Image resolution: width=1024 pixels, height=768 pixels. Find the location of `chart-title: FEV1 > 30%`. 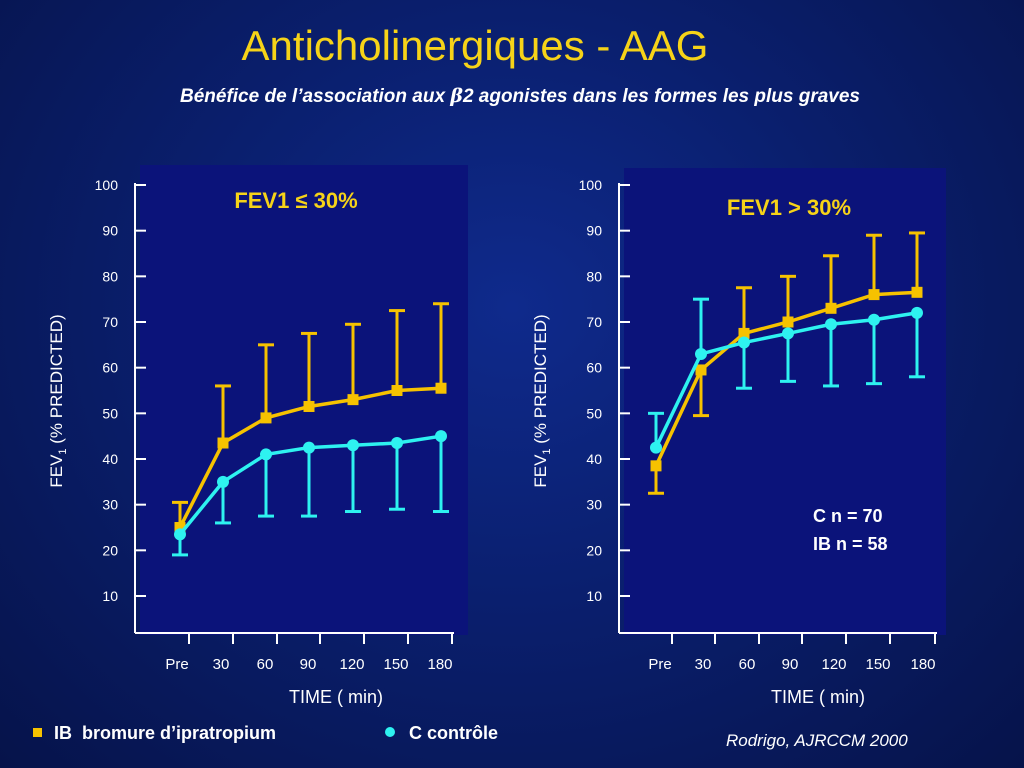

chart-title: FEV1 > 30% is located at coordinates (789, 207).